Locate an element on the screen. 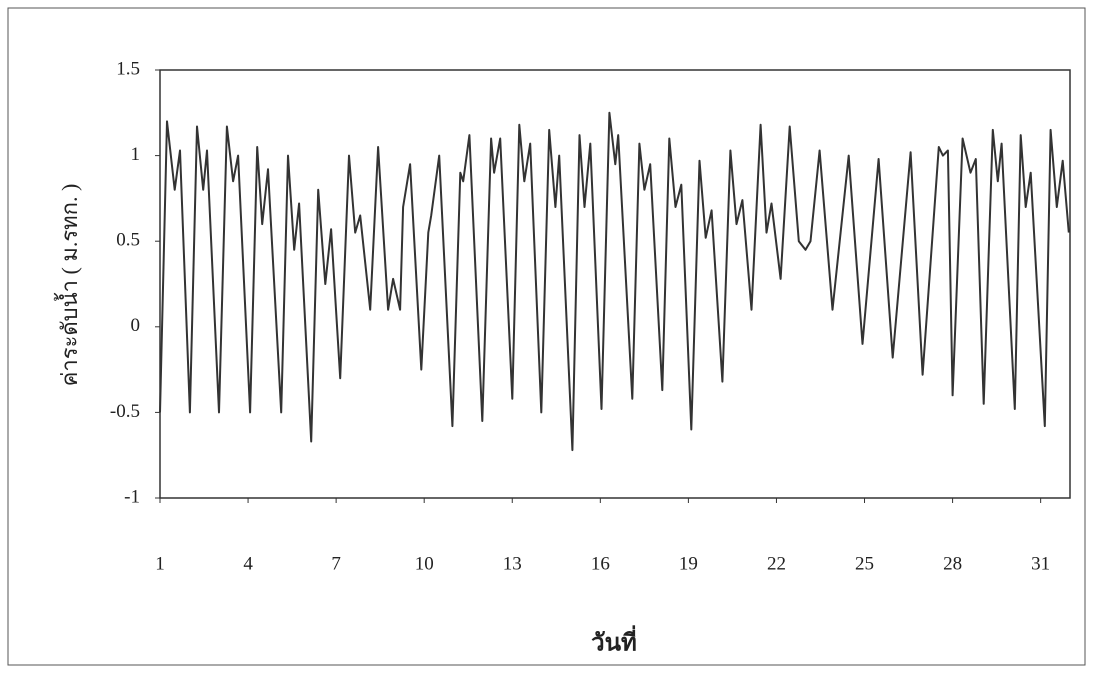 Image resolution: width=1093 pixels, height=673 pixels. x-tick-label: 25 is located at coordinates (864, 563).